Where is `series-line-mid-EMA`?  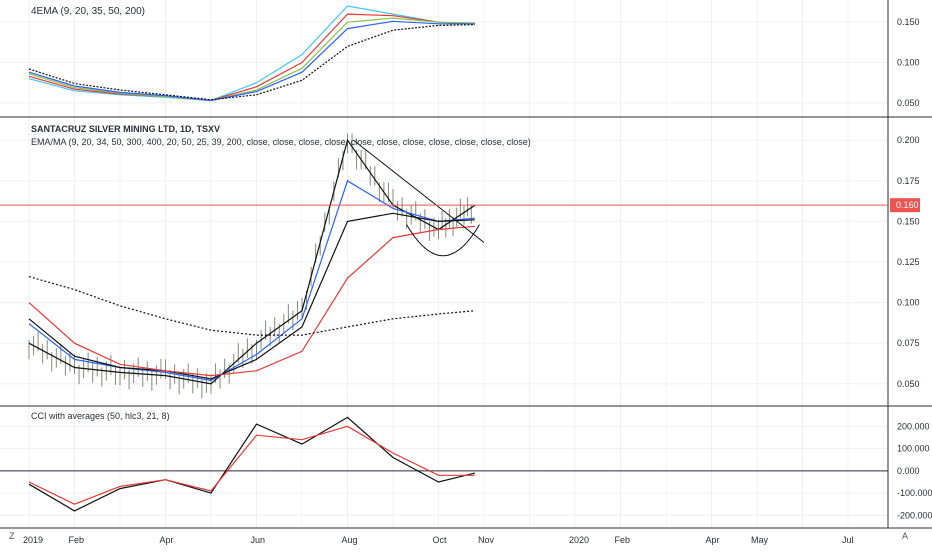 series-line-mid-EMA is located at coordinates (251, 301).